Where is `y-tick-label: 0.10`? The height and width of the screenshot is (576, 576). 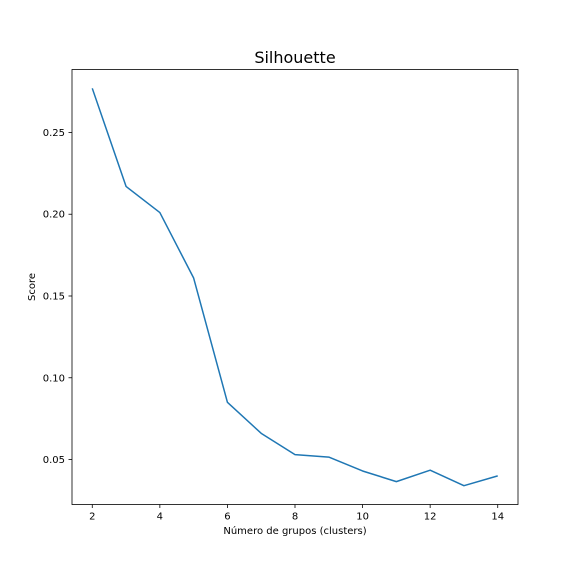 y-tick-label: 0.10 is located at coordinates (54, 378).